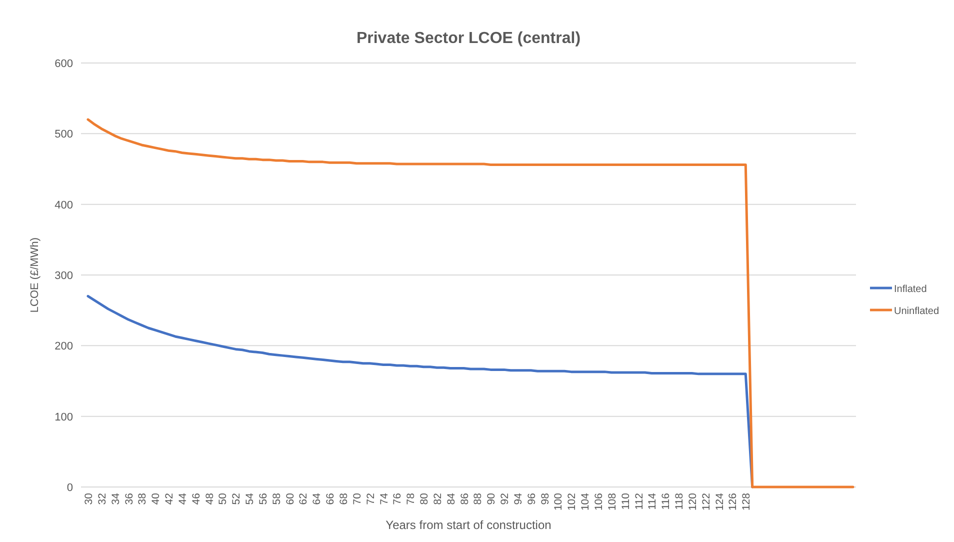 The image size is (954, 542). Describe the element at coordinates (89, 498) in the screenshot. I see `x-tick-label: 30` at that location.